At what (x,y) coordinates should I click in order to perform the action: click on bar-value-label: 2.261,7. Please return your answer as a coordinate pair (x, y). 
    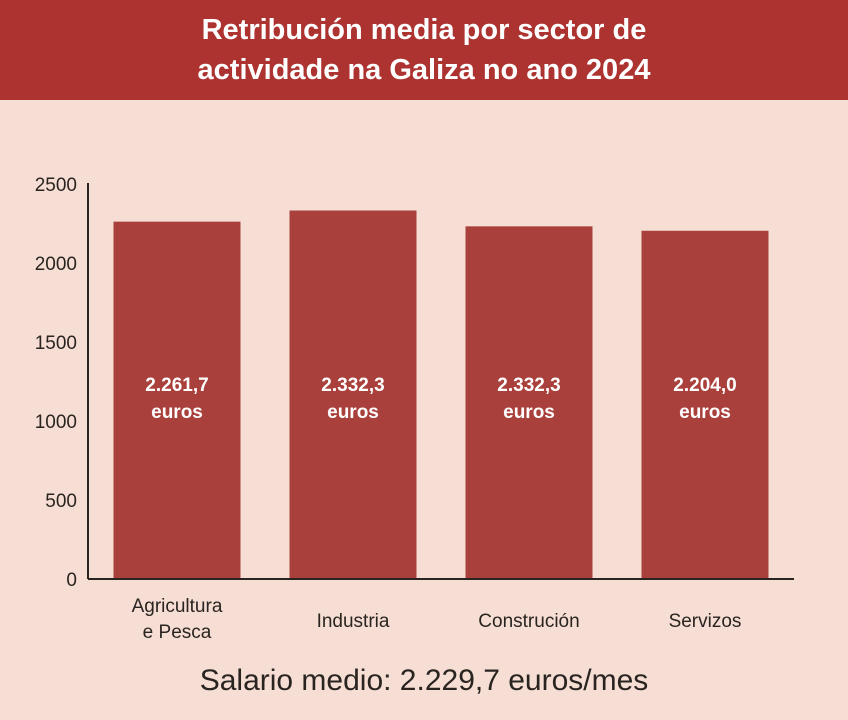
    Looking at the image, I should click on (176, 385).